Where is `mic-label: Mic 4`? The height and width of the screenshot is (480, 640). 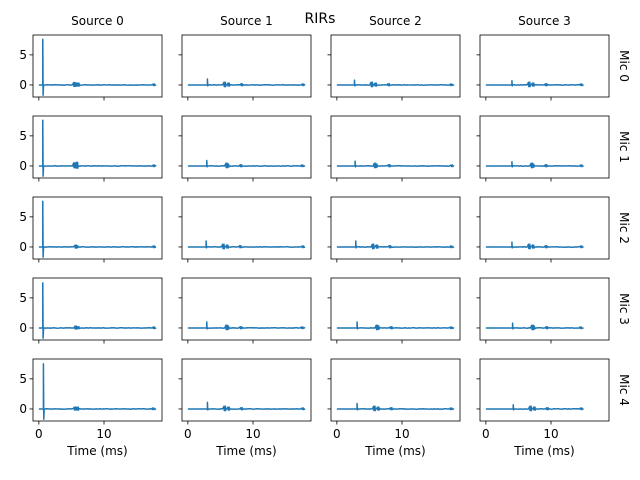 mic-label: Mic 4 is located at coordinates (624, 390).